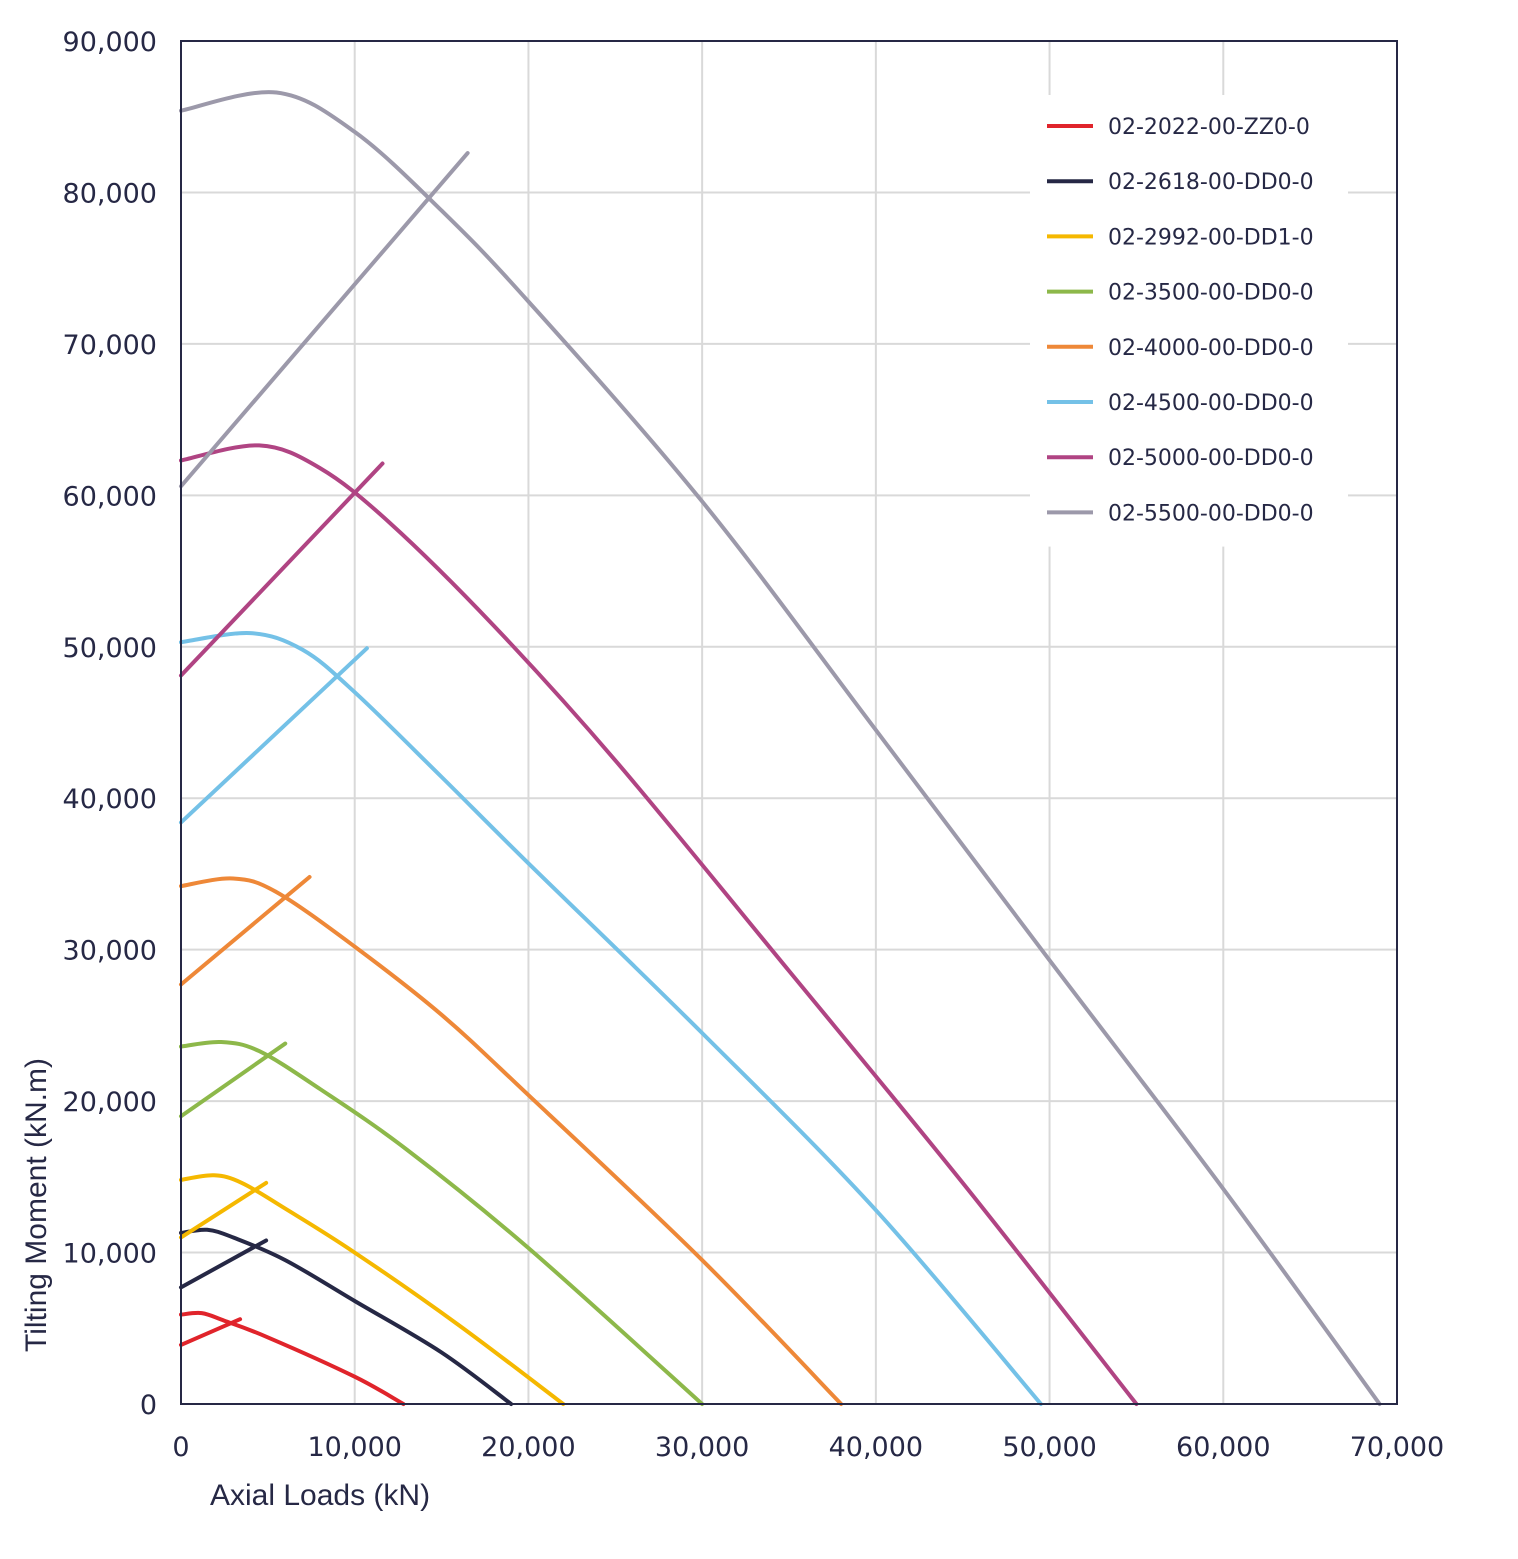  Describe the element at coordinates (1211, 293) in the screenshot. I see `legend-label: 02-3500-00-DD0-0` at that location.